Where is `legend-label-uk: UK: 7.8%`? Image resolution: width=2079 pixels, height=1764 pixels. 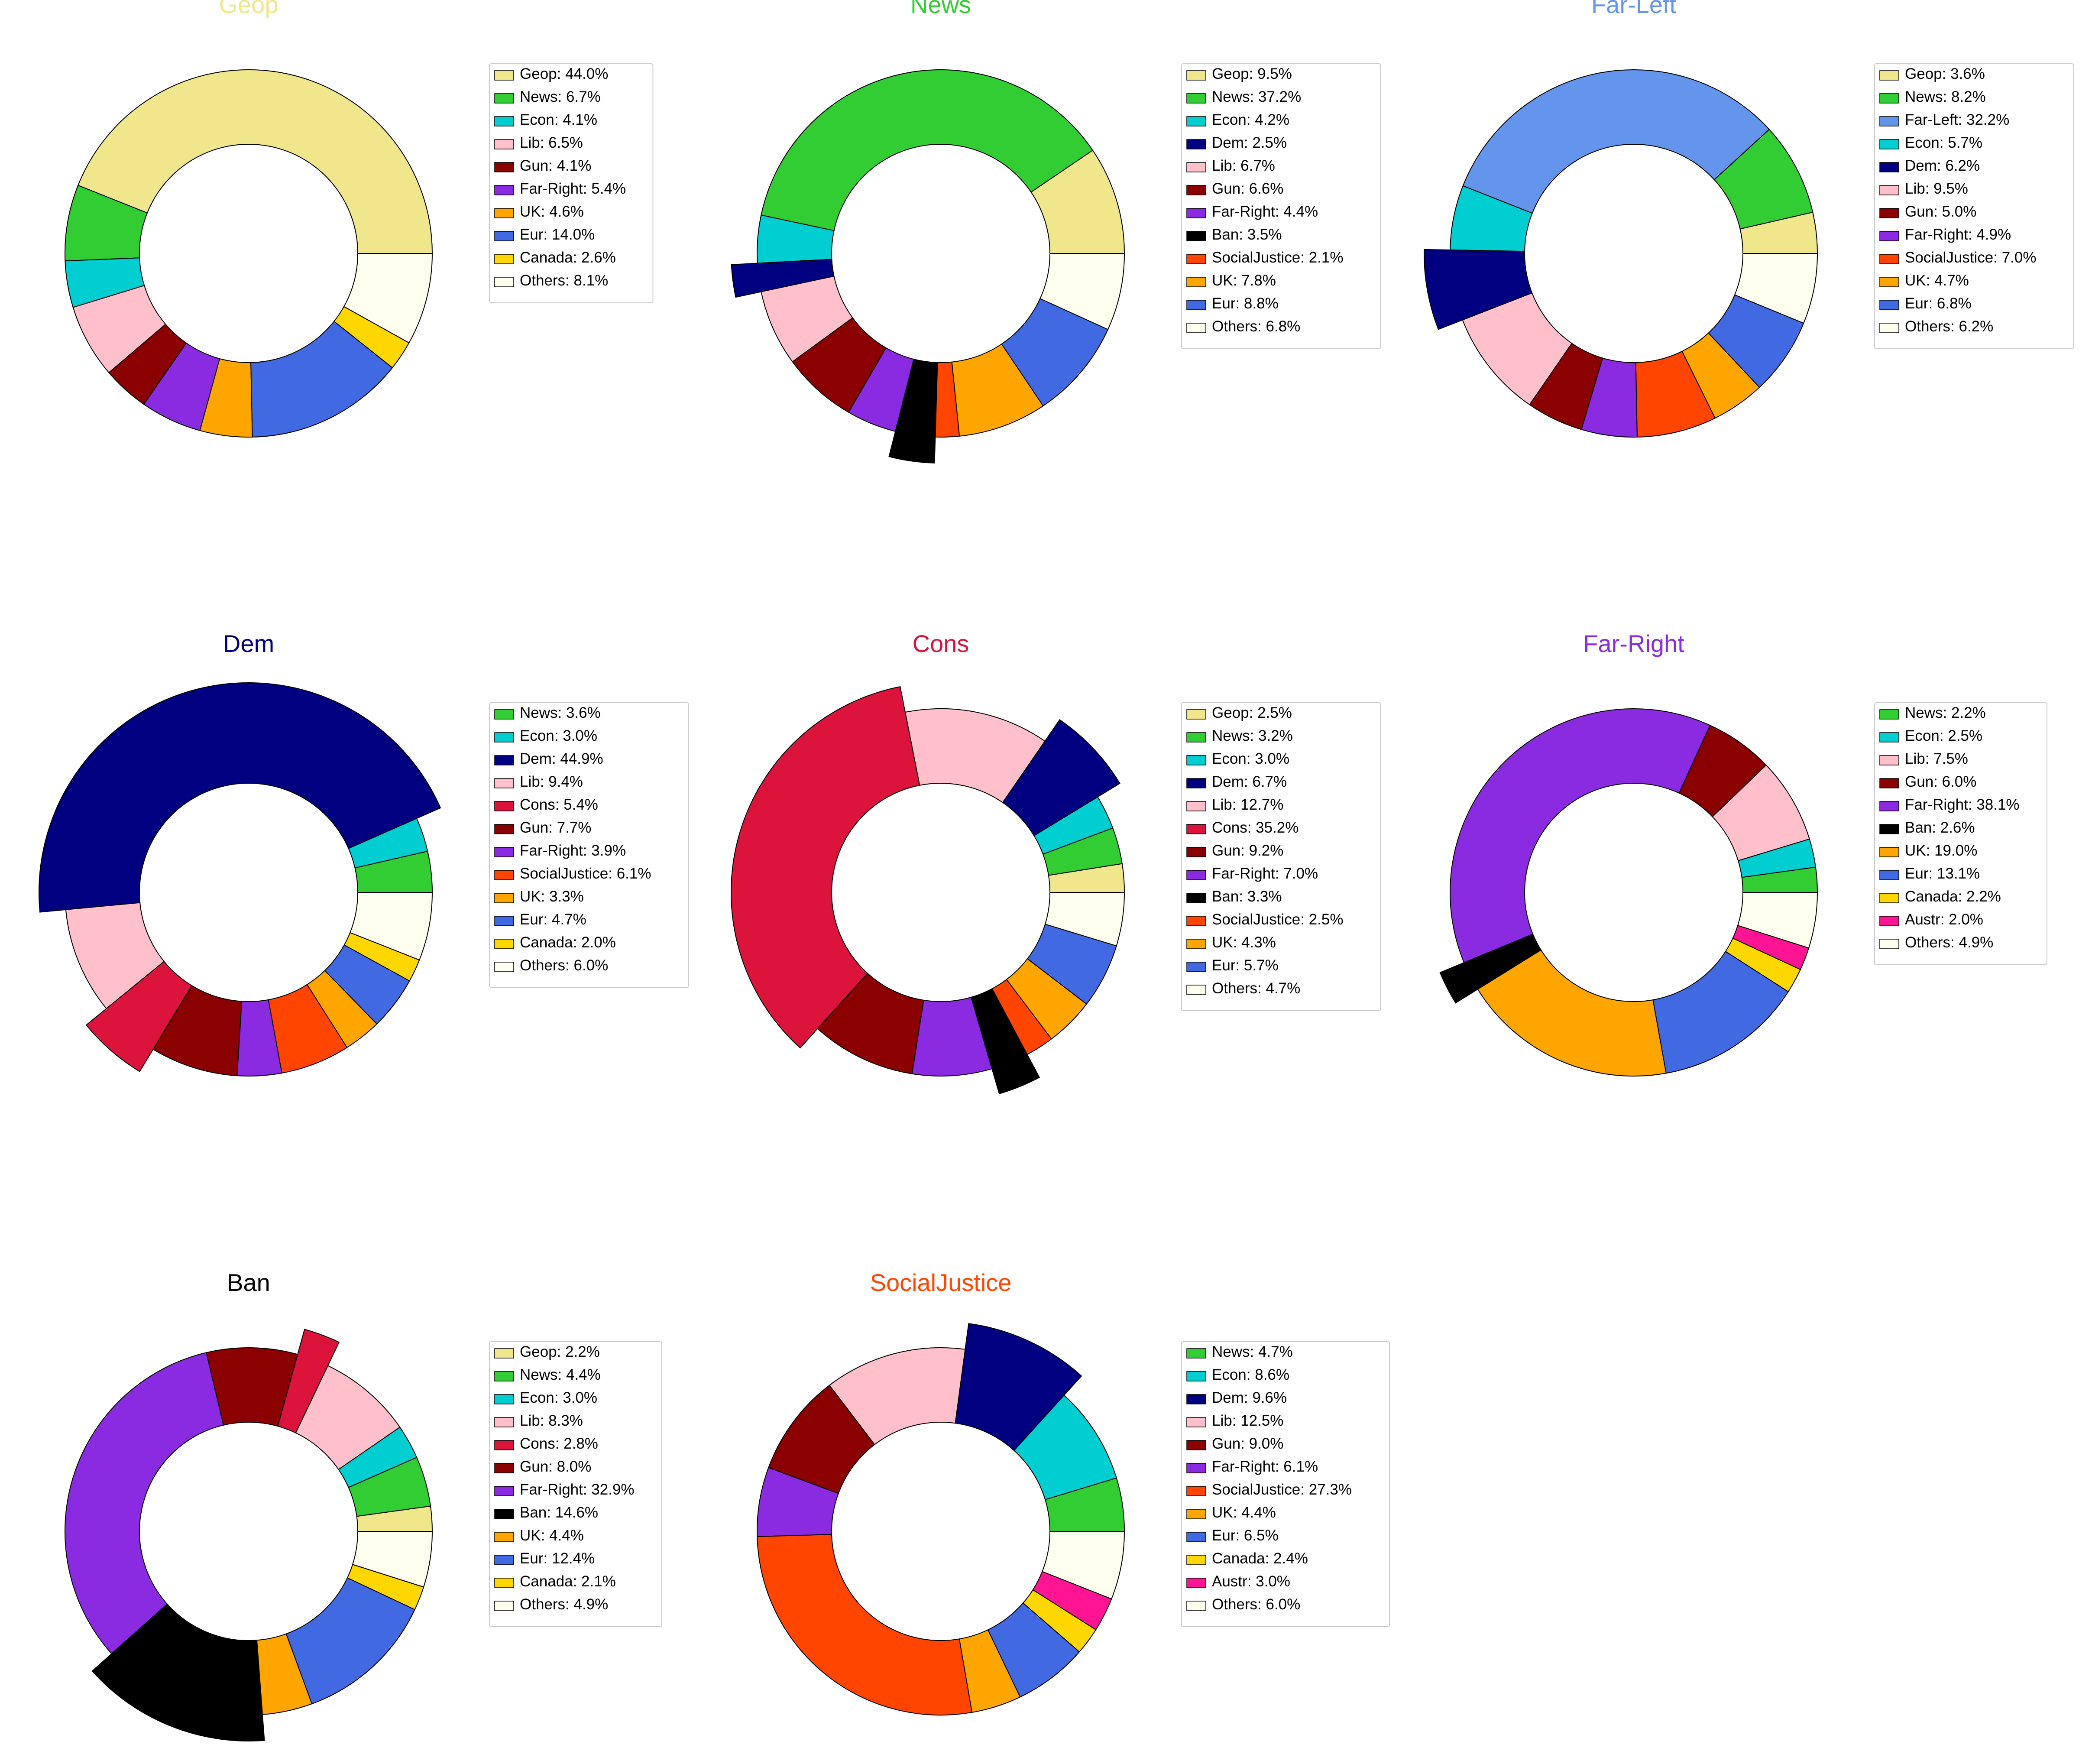 legend-label-uk: UK: 7.8% is located at coordinates (1244, 280).